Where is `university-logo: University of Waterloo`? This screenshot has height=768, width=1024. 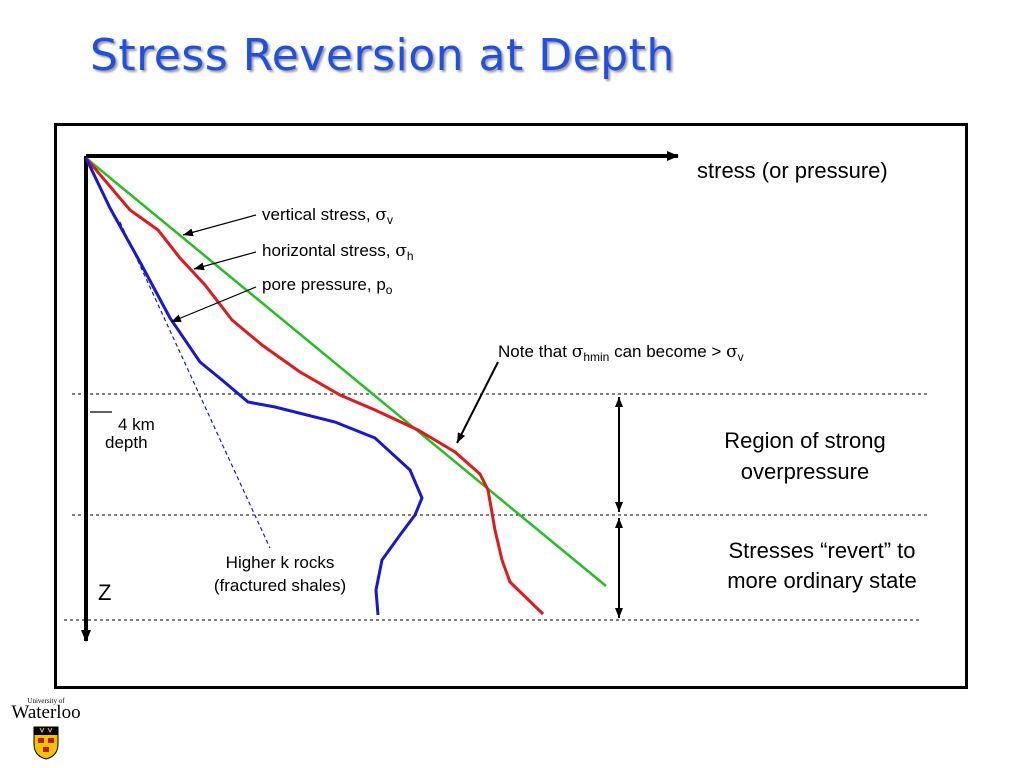 university-logo: University of Waterloo is located at coordinates (46, 730).